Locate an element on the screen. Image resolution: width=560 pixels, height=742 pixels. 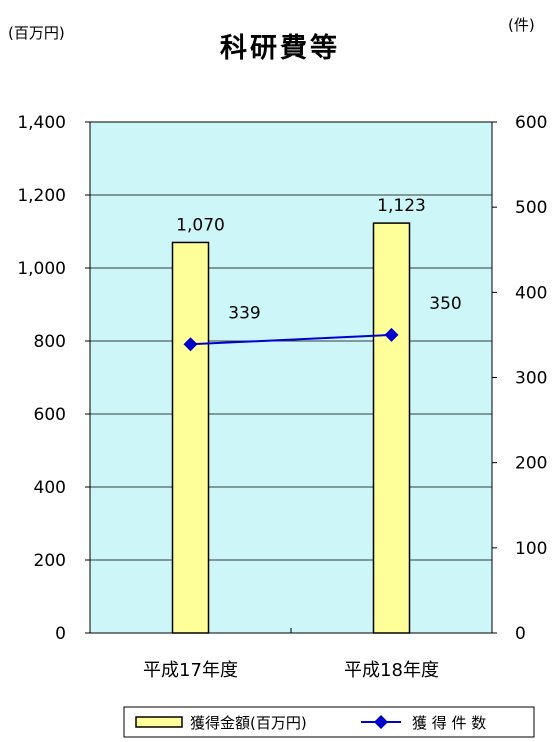
legend-line-marker is located at coordinates (381, 722).